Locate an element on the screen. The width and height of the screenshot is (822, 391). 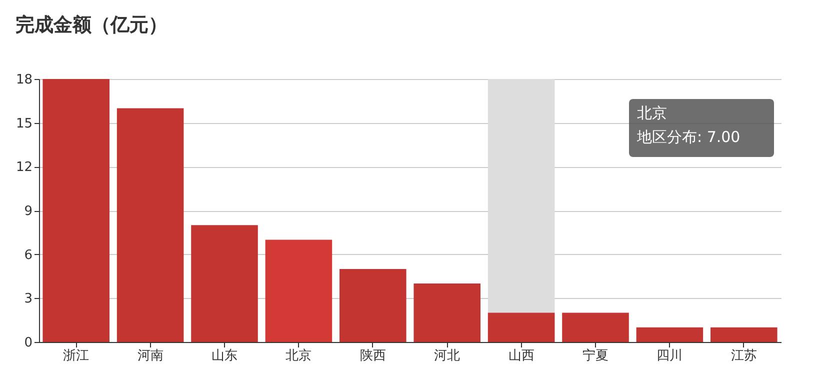
x-tick-label: 山西 is located at coordinates (521, 356).